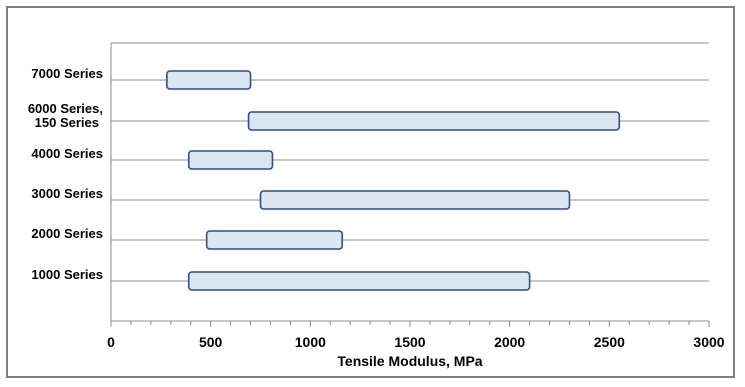 This screenshot has width=745, height=387. Describe the element at coordinates (409, 342) in the screenshot. I see `x-tick-label: 1500` at that location.